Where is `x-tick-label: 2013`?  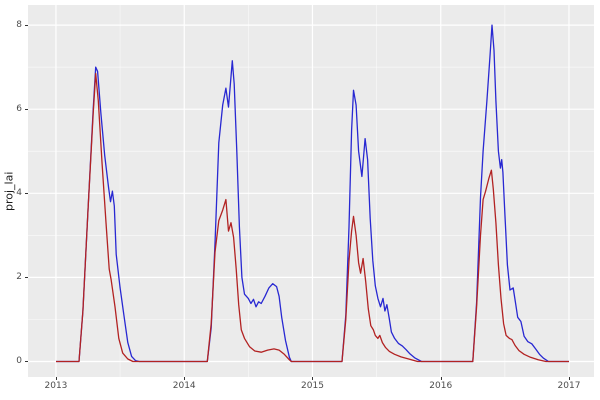
x-tick-label: 2013 is located at coordinates (56, 386).